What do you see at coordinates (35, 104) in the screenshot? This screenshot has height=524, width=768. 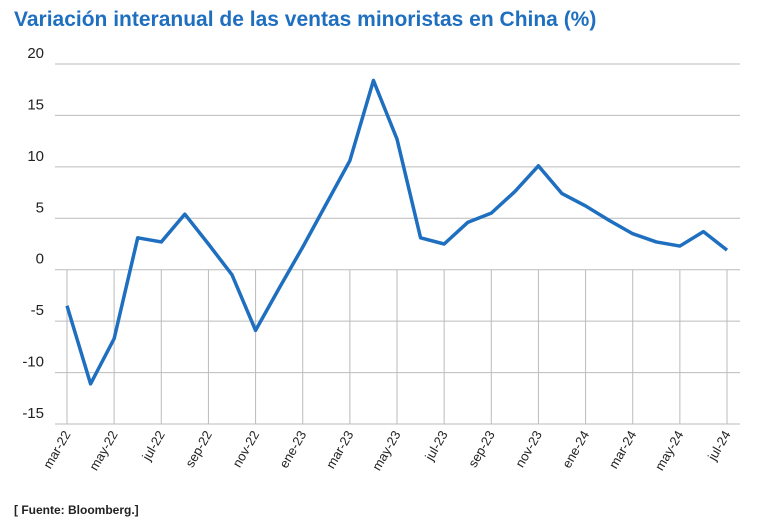 I see `y-tick-label: 15` at bounding box center [35, 104].